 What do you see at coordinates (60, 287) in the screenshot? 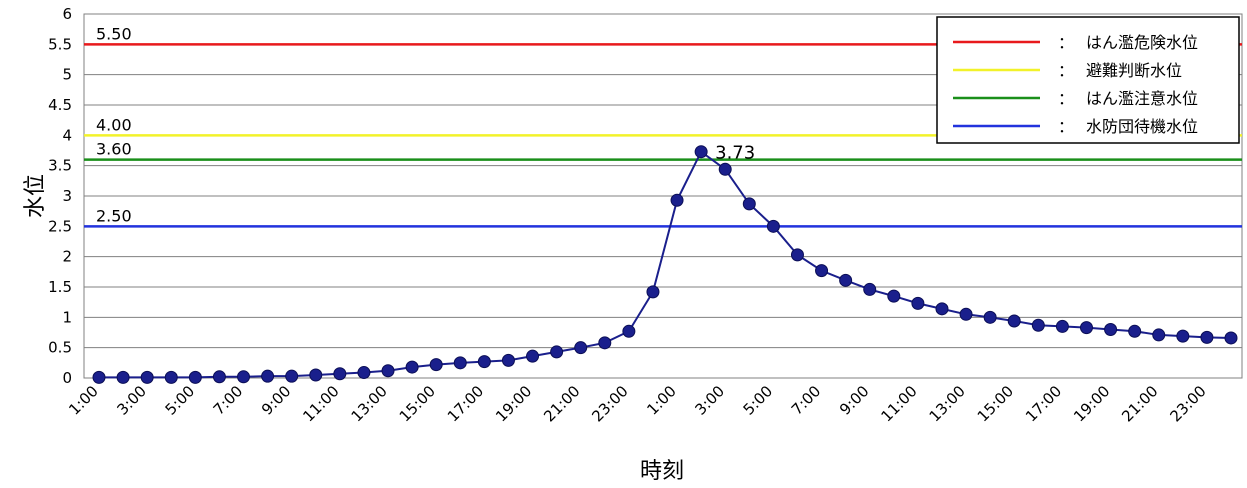
I see `y-tick-label: 1.5` at bounding box center [60, 287].